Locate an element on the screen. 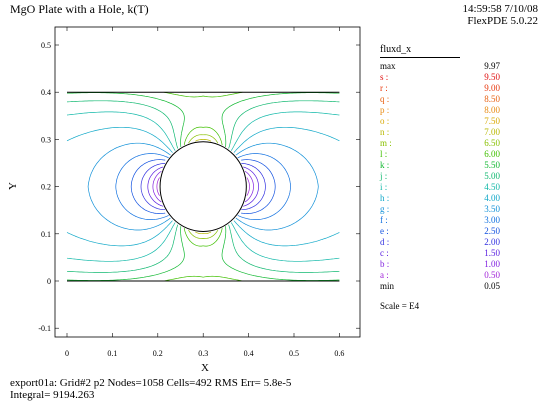  timestamp-block: 14:59:58 7/10/08 FlexPDE 5.0.22 is located at coordinates (500, 15).